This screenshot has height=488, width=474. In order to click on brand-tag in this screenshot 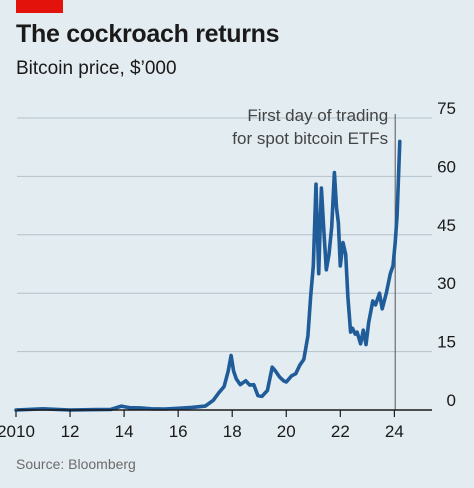, I will do `click(39, 6)`.